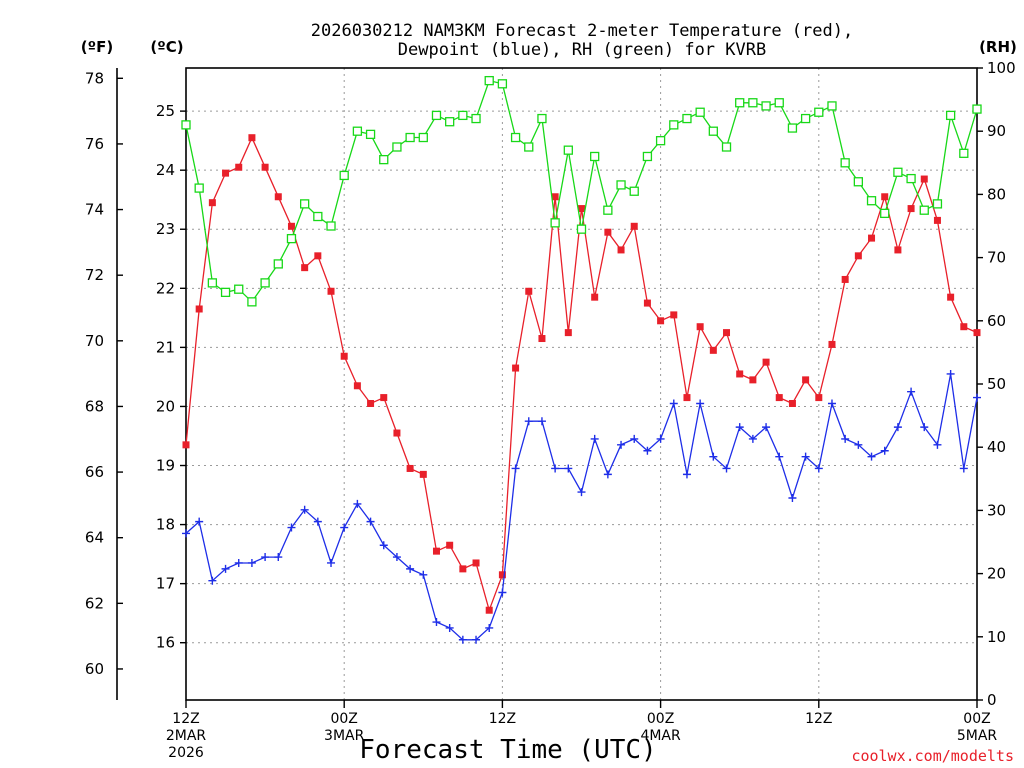  I want to click on rh-tick-label: 20, so click(996, 574).